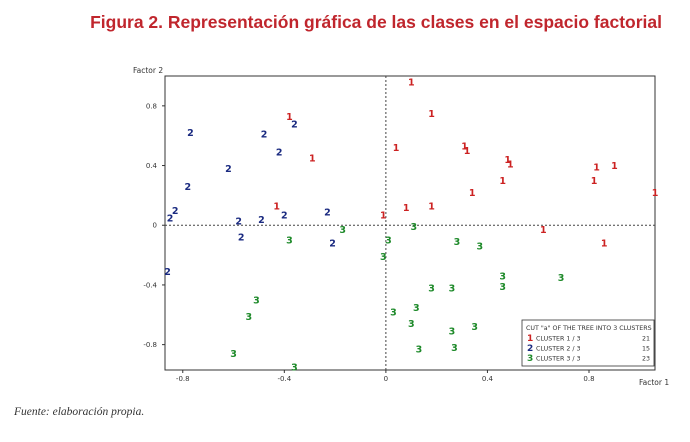 The height and width of the screenshot is (442, 690). Describe the element at coordinates (530, 349) in the screenshot. I see `legend-marker: 2` at that location.